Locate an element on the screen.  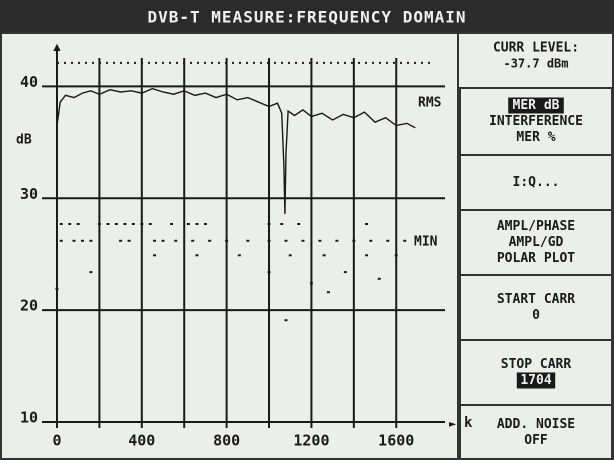
y-tick-label: 10 is located at coordinates (29, 418).